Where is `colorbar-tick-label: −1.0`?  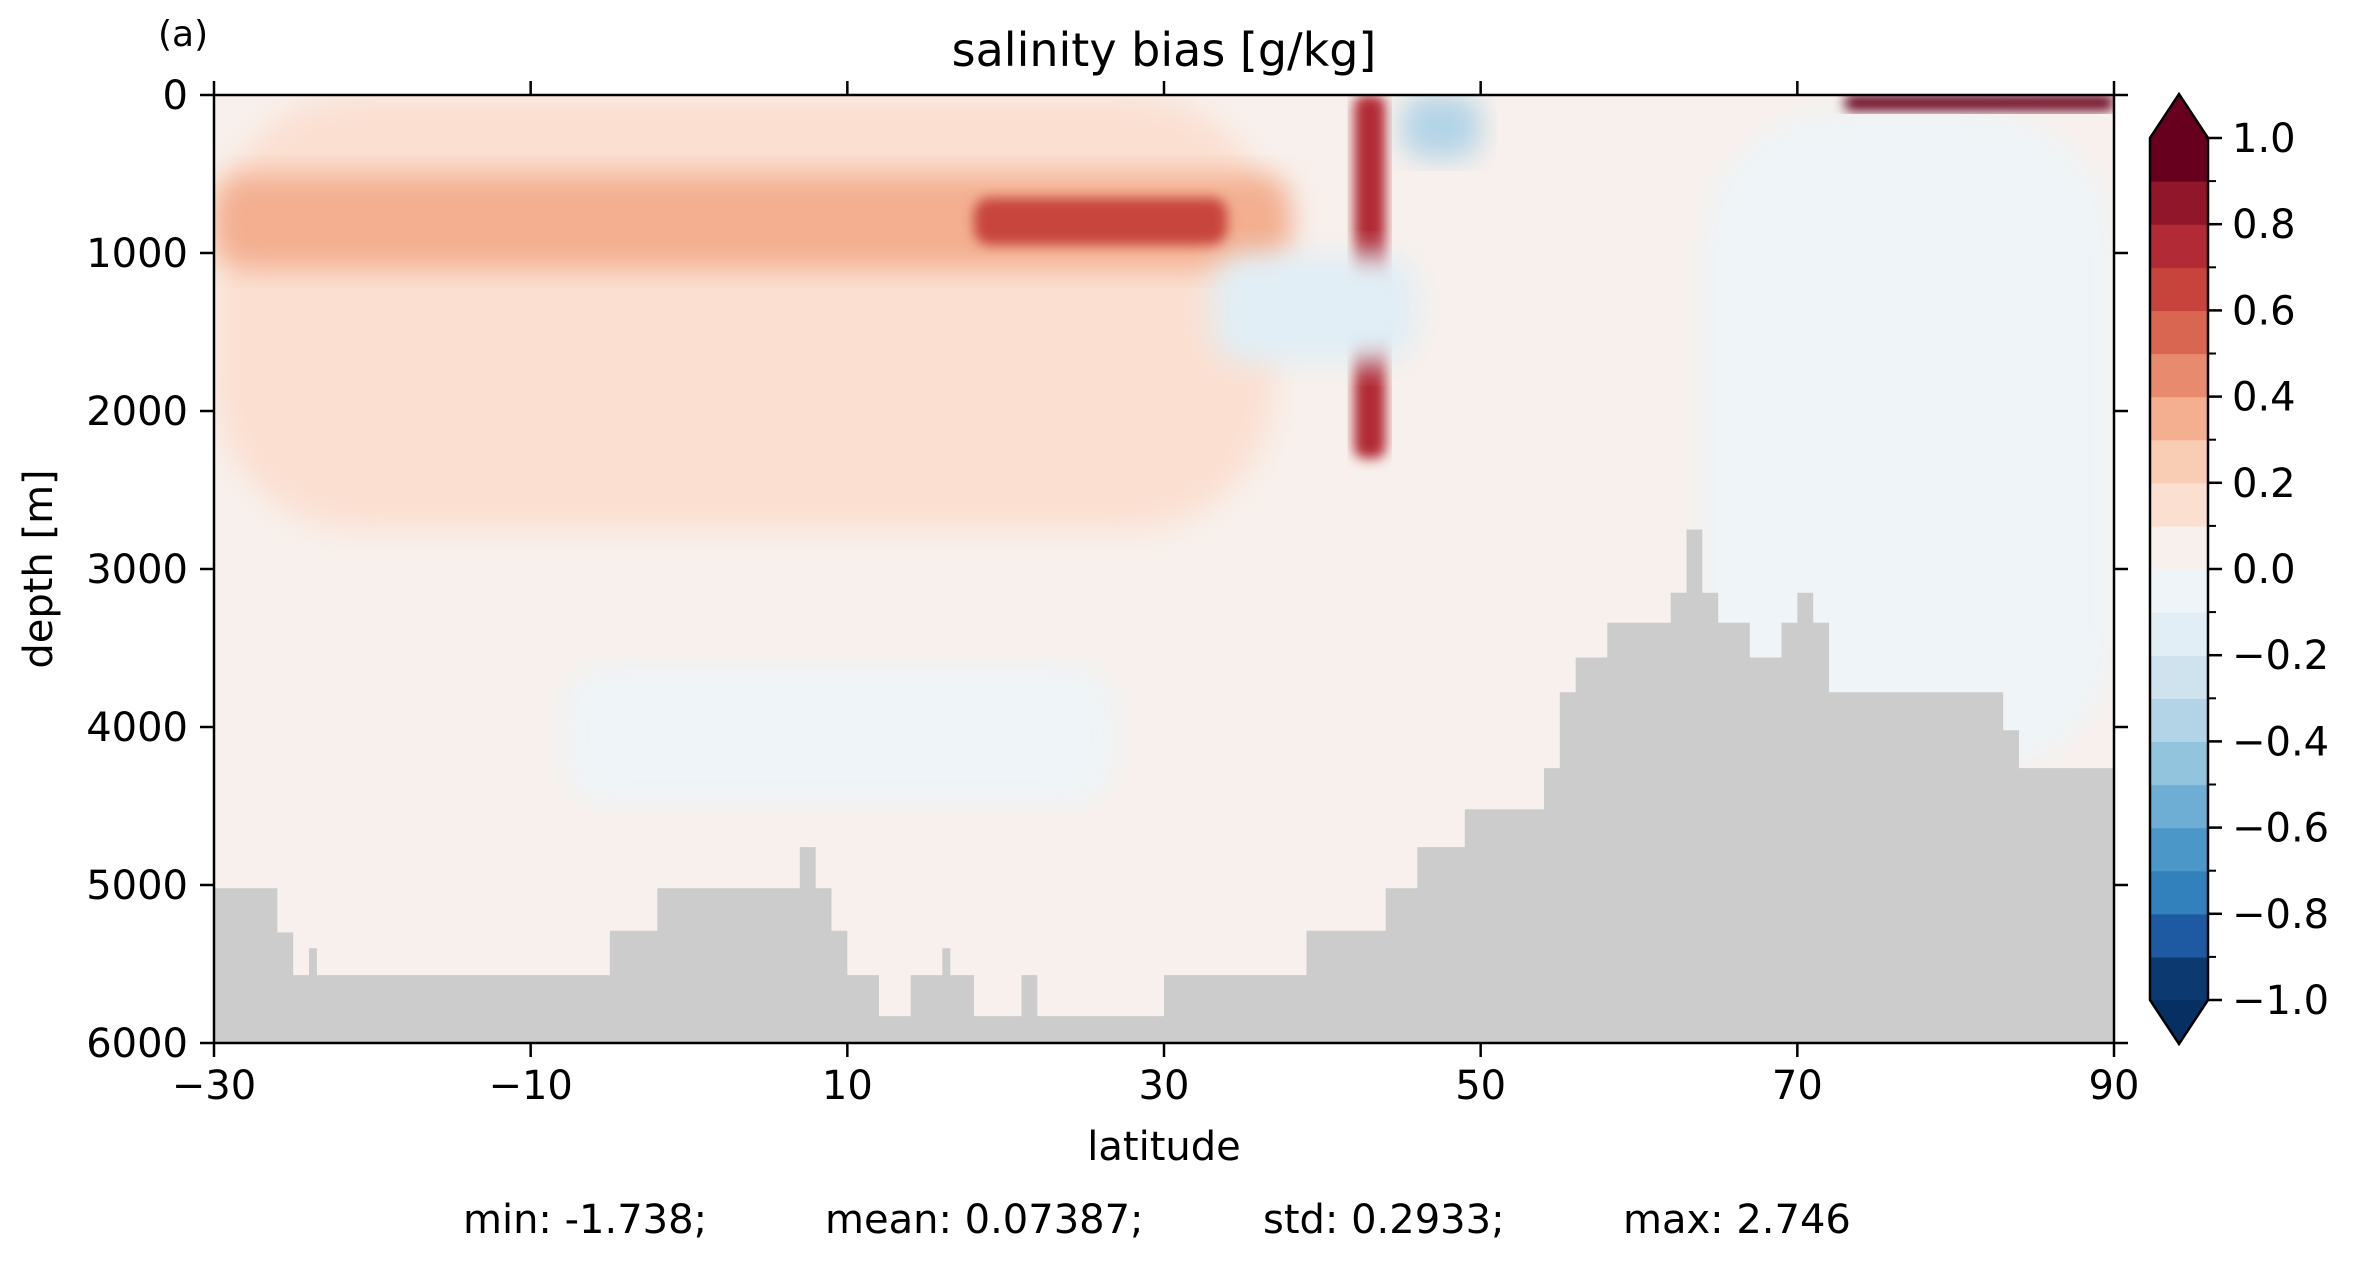 colorbar-tick-label: −1.0 is located at coordinates (2280, 1001).